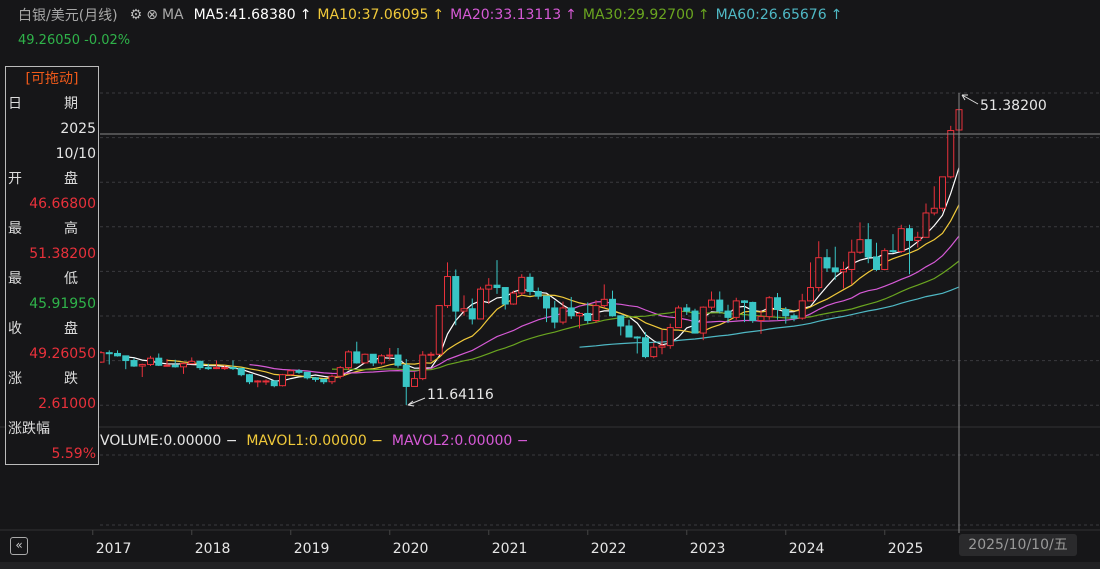 The image size is (1100, 569). Describe the element at coordinates (78, 129) in the screenshot. I see `year-value: 2025` at that location.